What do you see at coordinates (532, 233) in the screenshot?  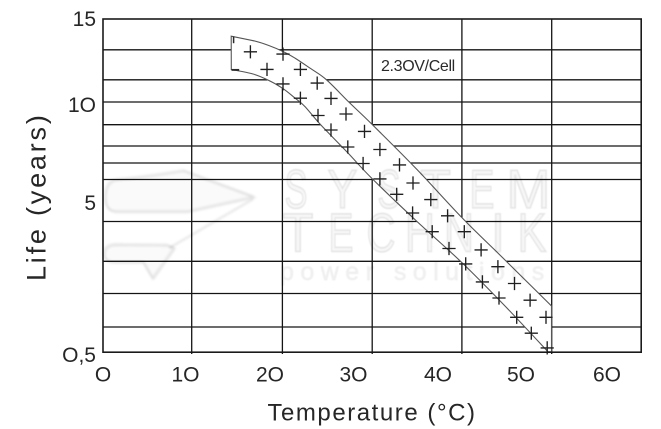 I see `svg-text: K` at bounding box center [532, 233].